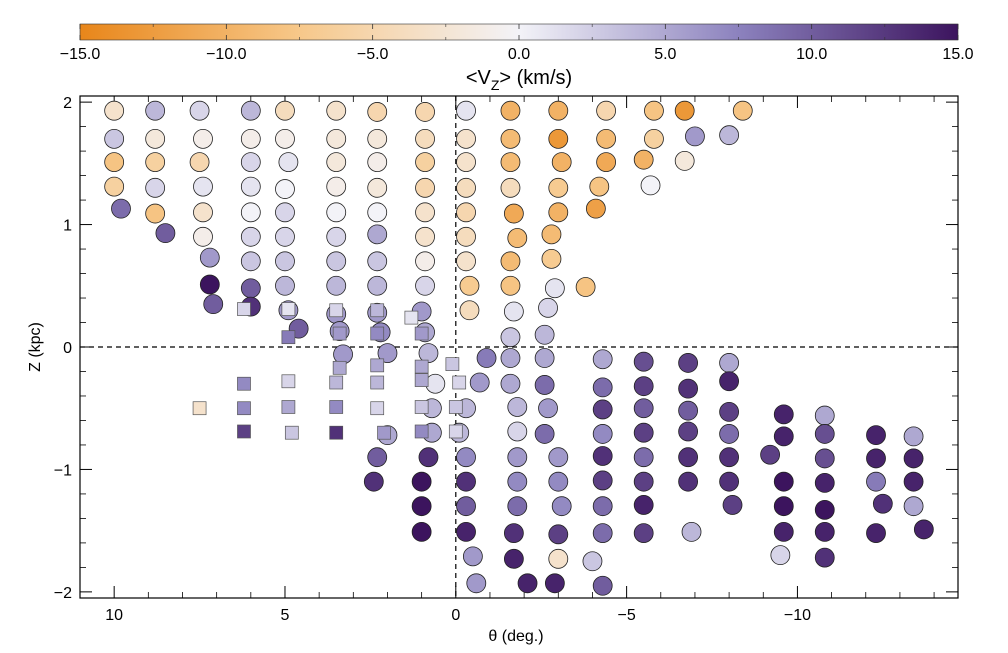 This screenshot has height=653, width=1008. Describe the element at coordinates (63, 593) in the screenshot. I see `y-tick-label: −2` at that location.